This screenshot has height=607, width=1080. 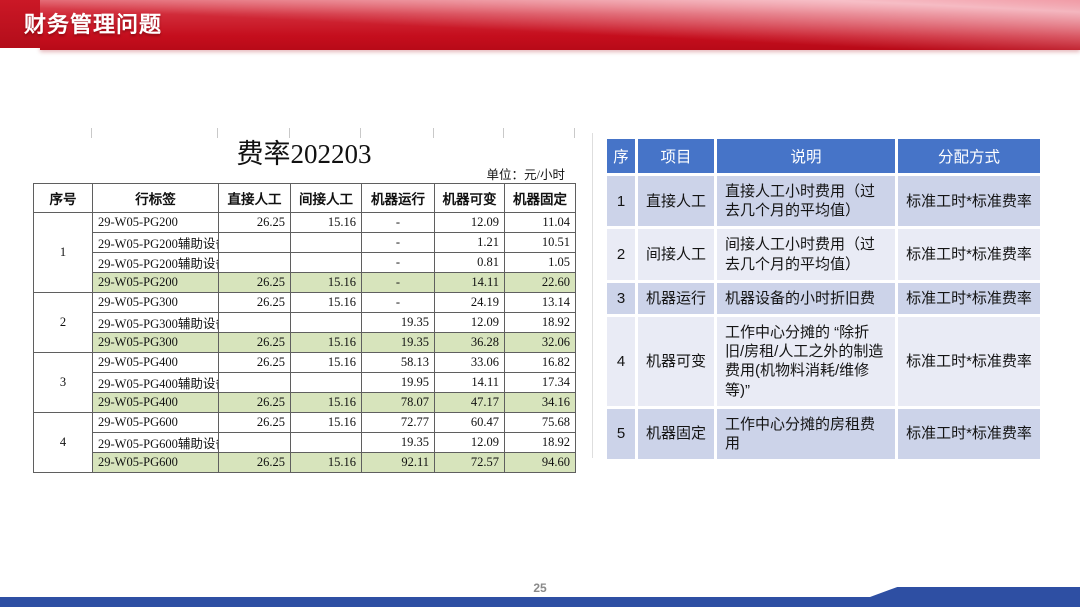 I want to click on table-row: 29-W05-PG600辅助设备 19.35 12.09 18.92, so click(x=305, y=442).